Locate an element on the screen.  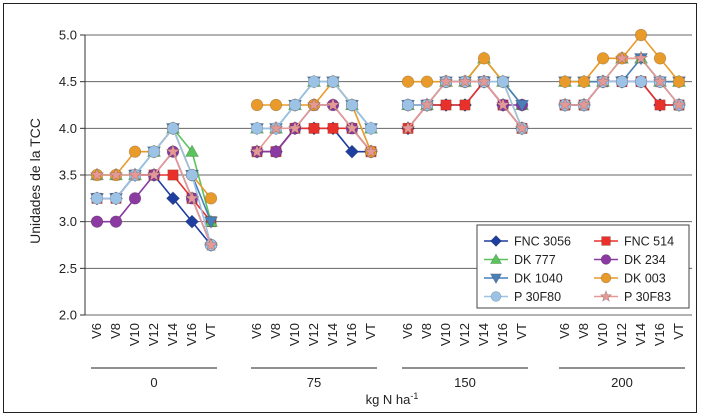
legend-label: DK 003 is located at coordinates (645, 279).